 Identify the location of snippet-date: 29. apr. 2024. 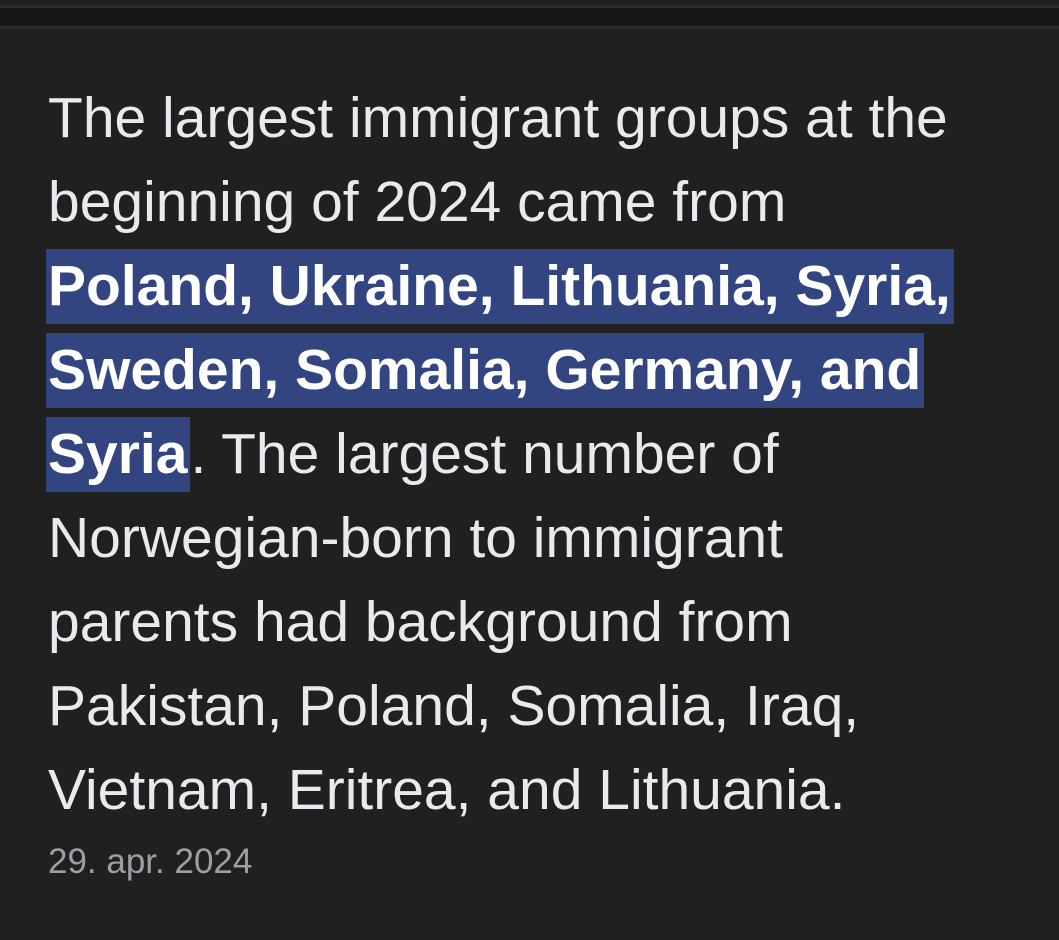
(150, 861).